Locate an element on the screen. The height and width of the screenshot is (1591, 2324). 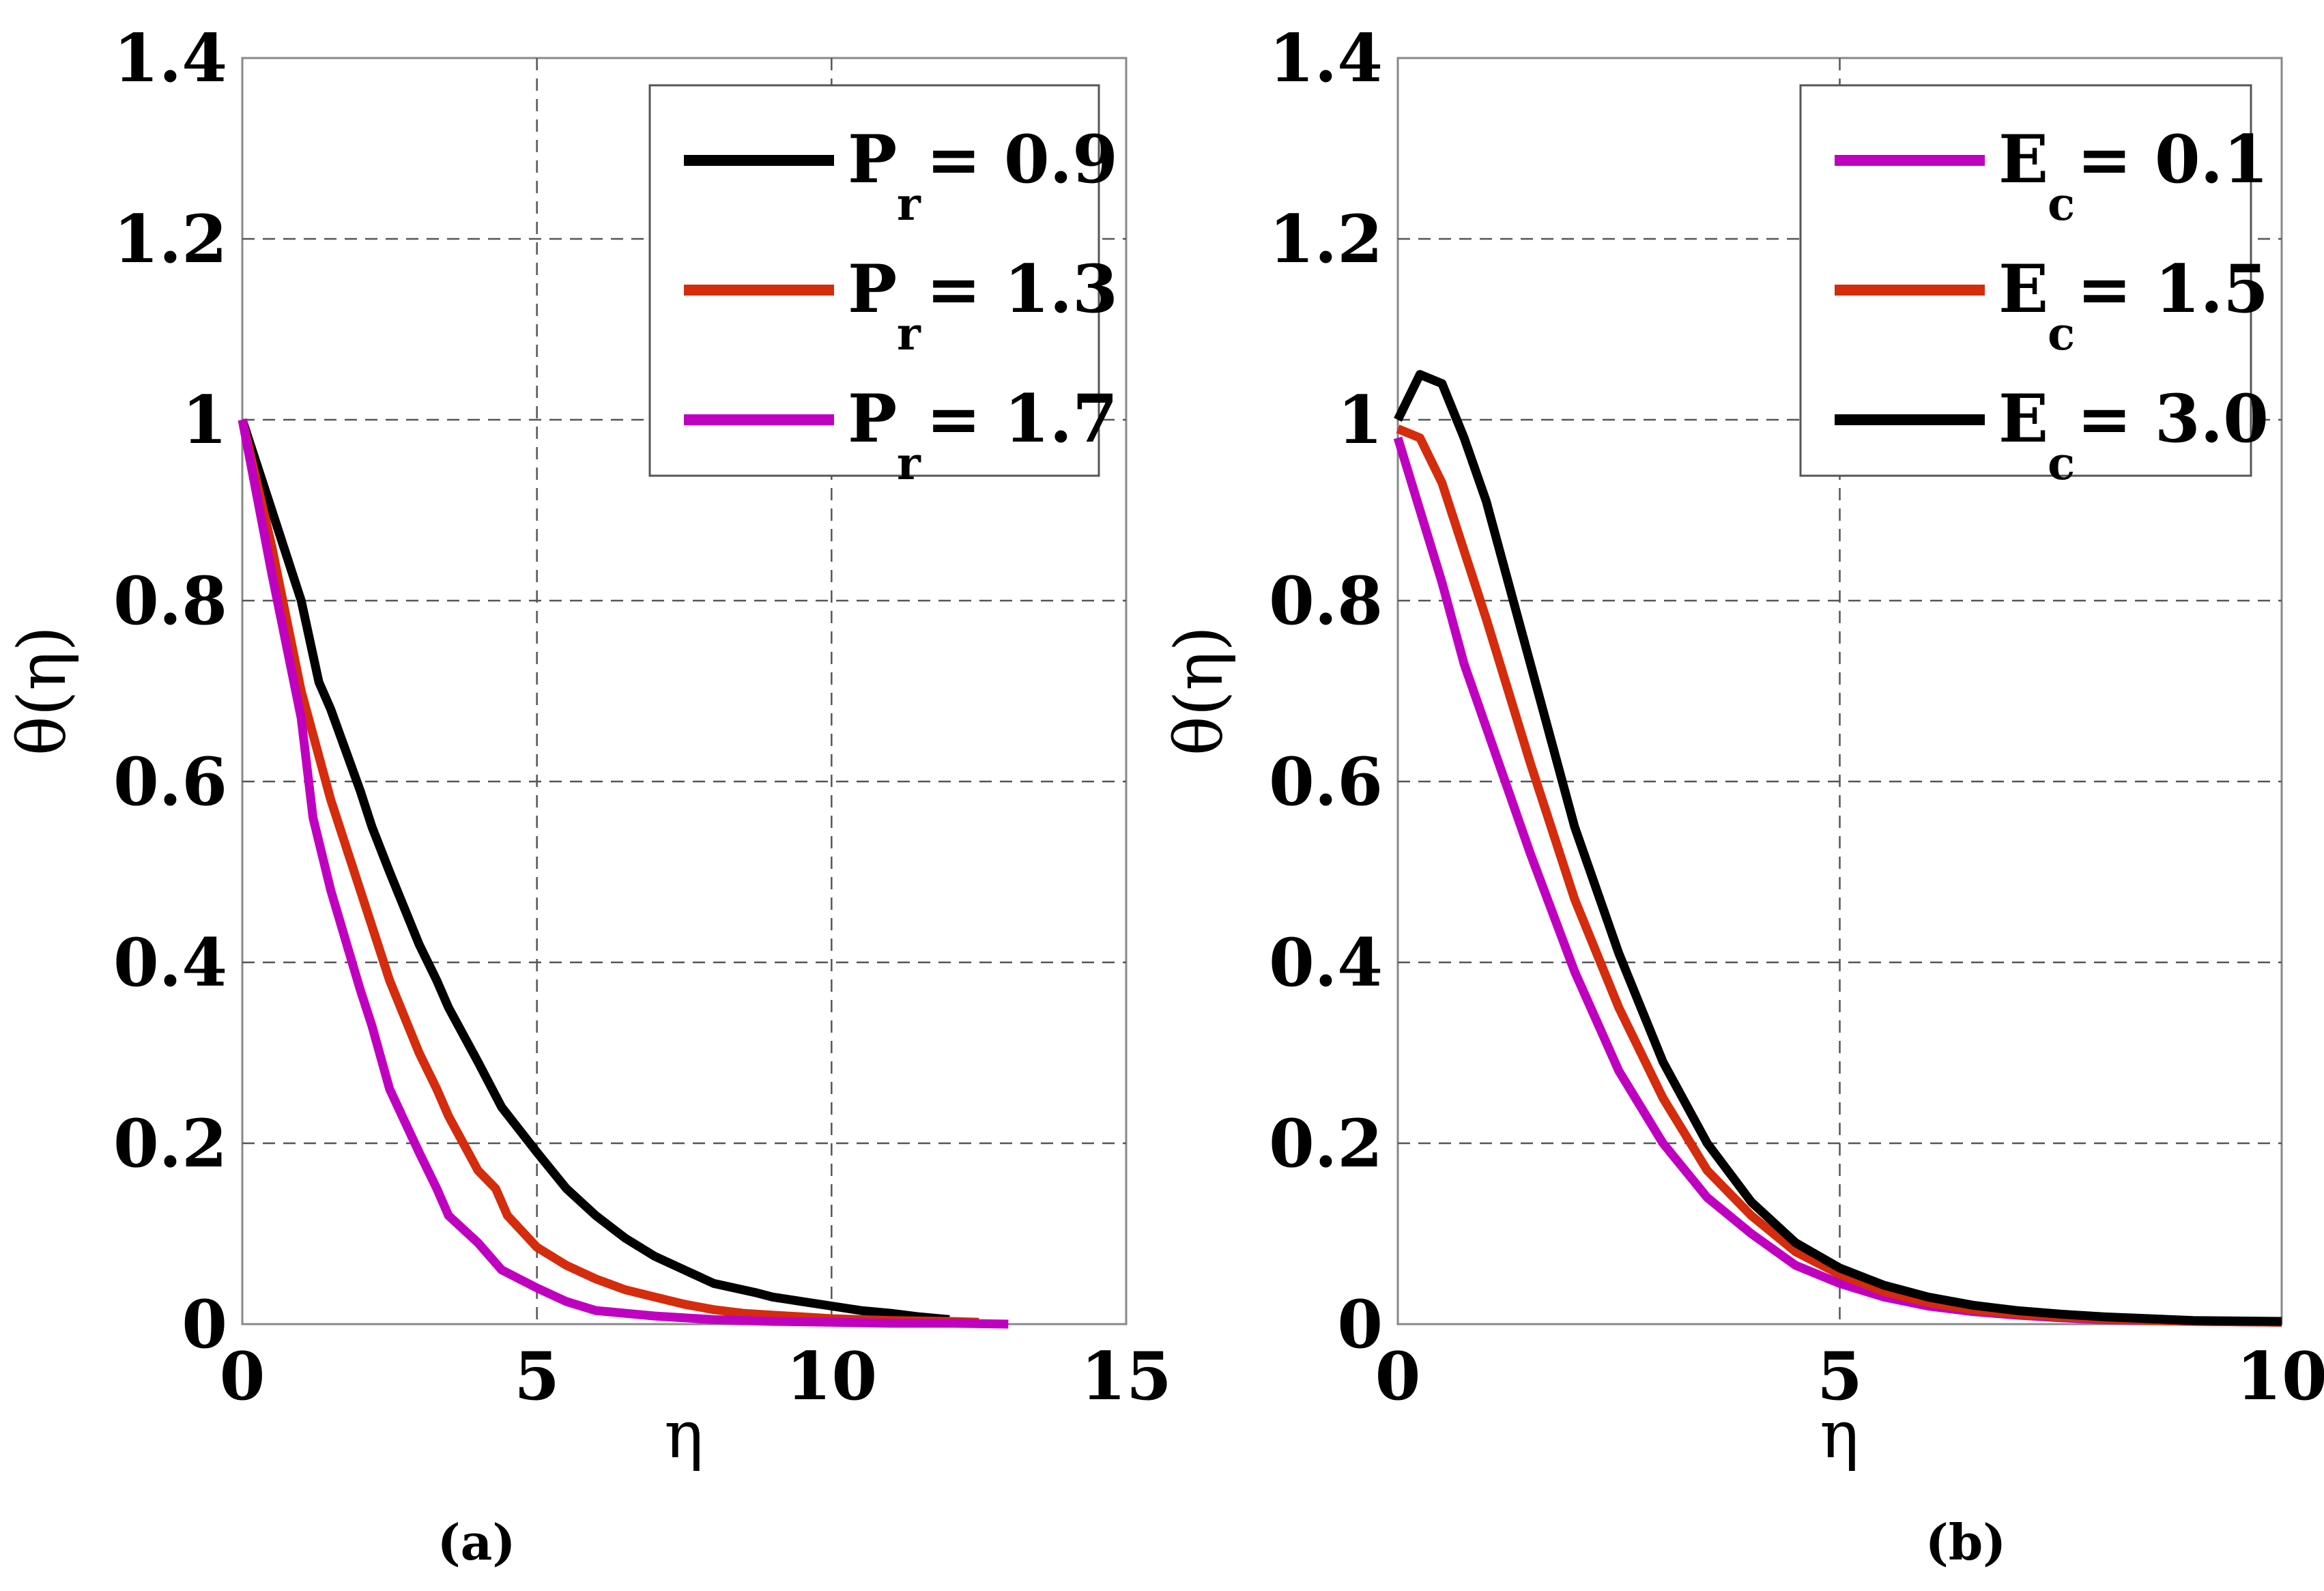
y-tick-label-a: 0.4 is located at coordinates (170, 962).